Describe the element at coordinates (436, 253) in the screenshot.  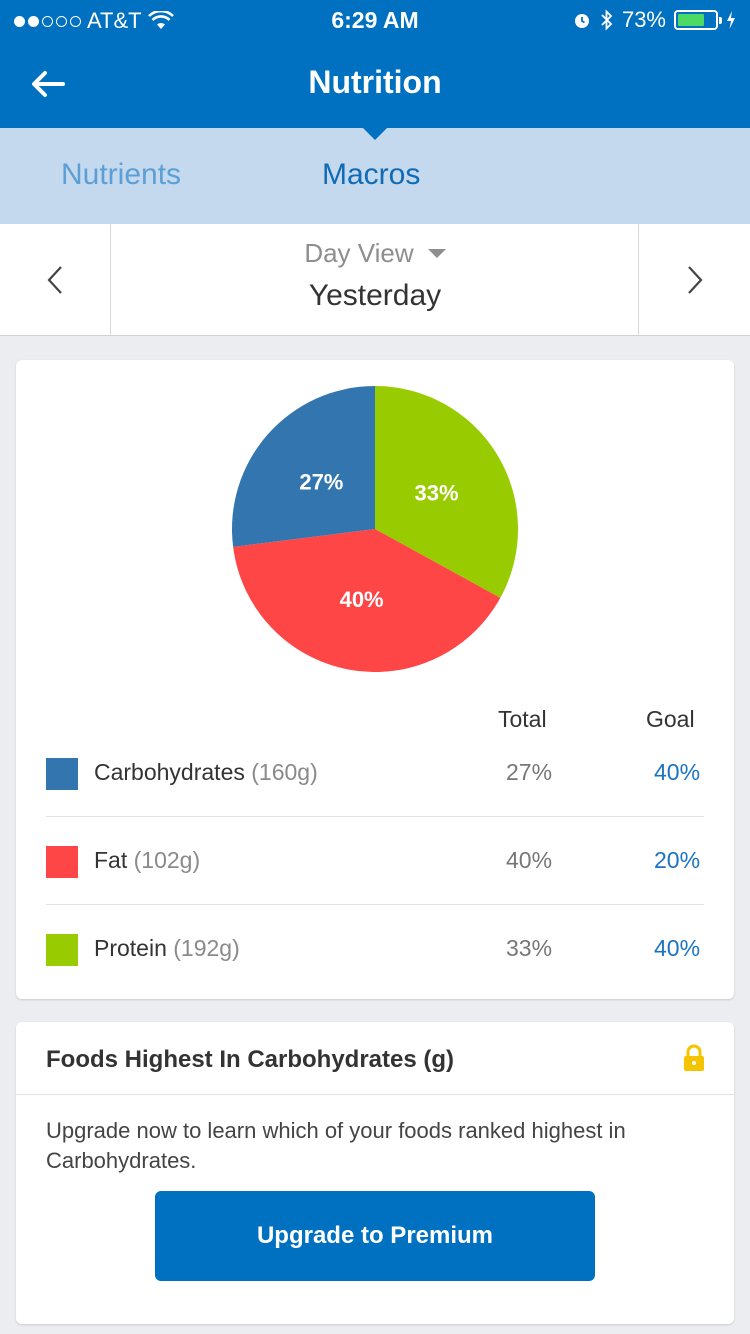
I see `caret-down-icon` at that location.